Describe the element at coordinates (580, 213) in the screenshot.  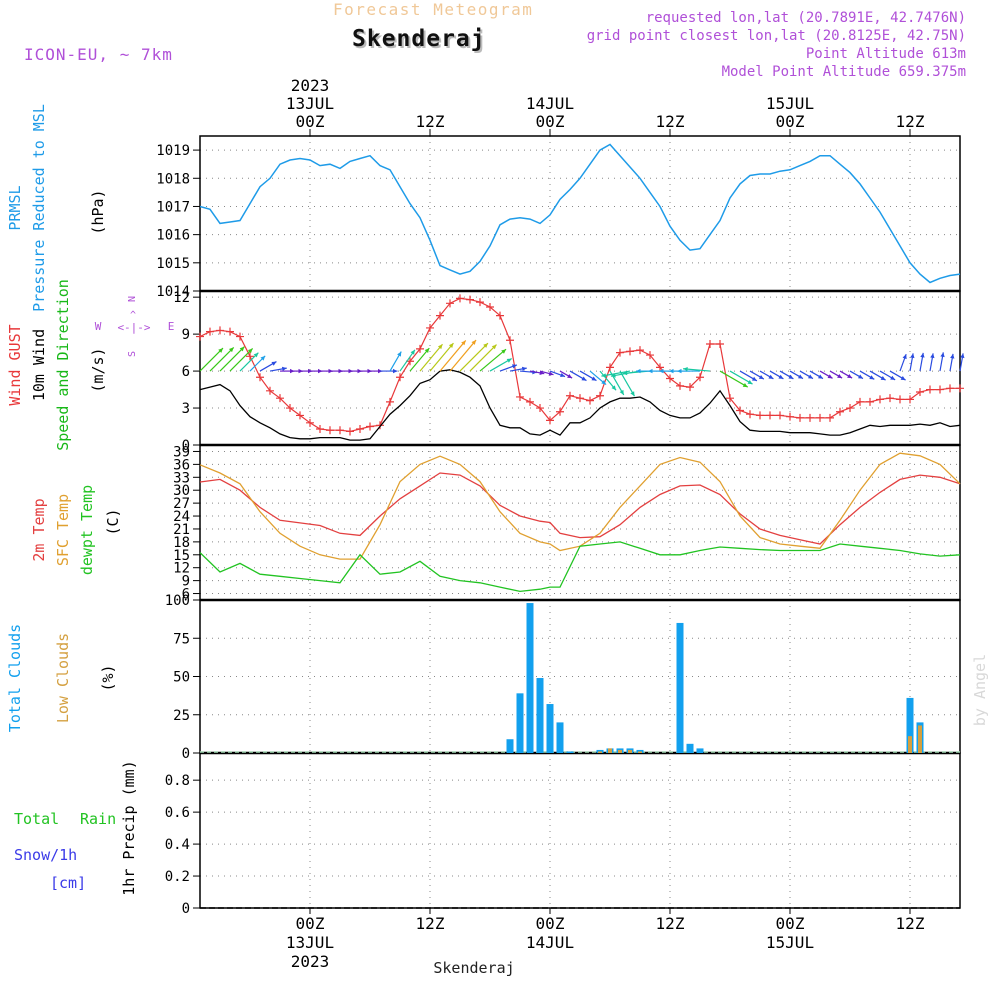
I see `pressure-frame` at that location.